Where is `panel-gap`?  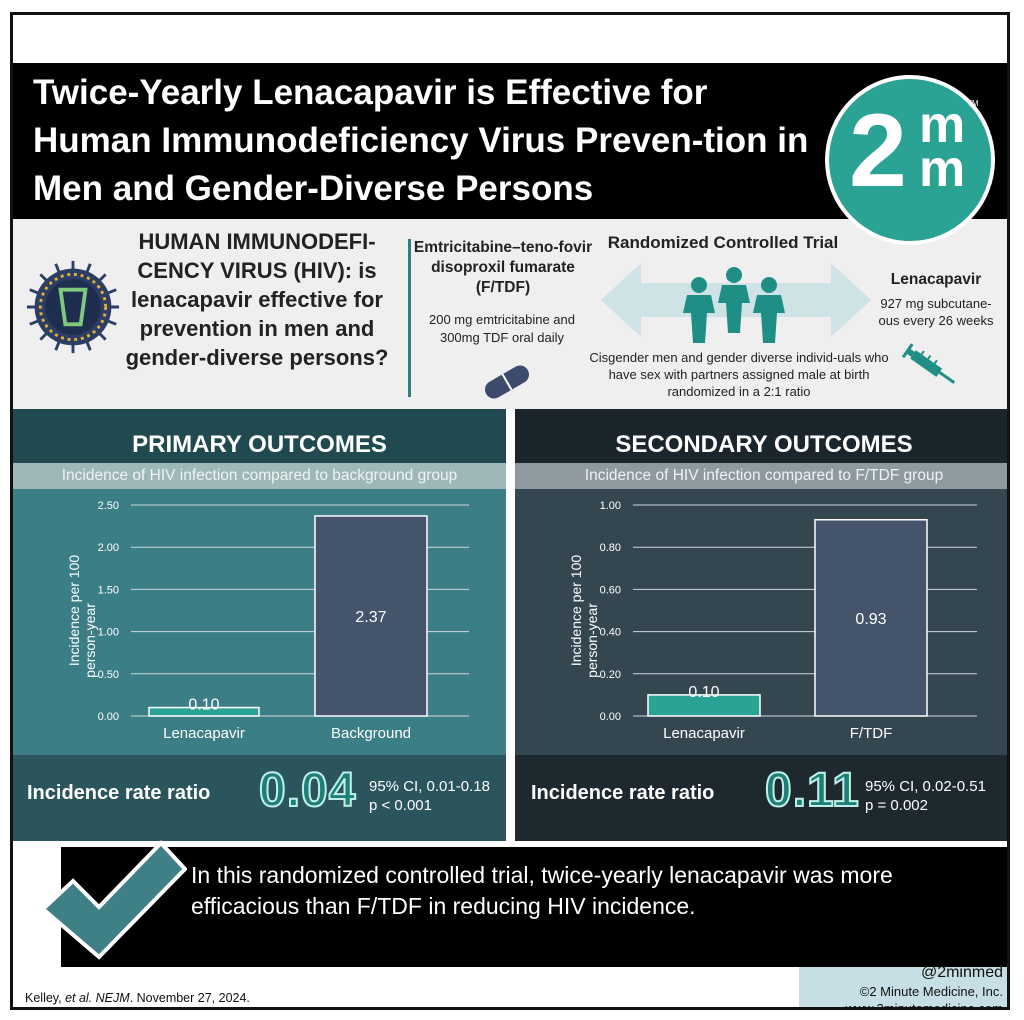 panel-gap is located at coordinates (510, 625).